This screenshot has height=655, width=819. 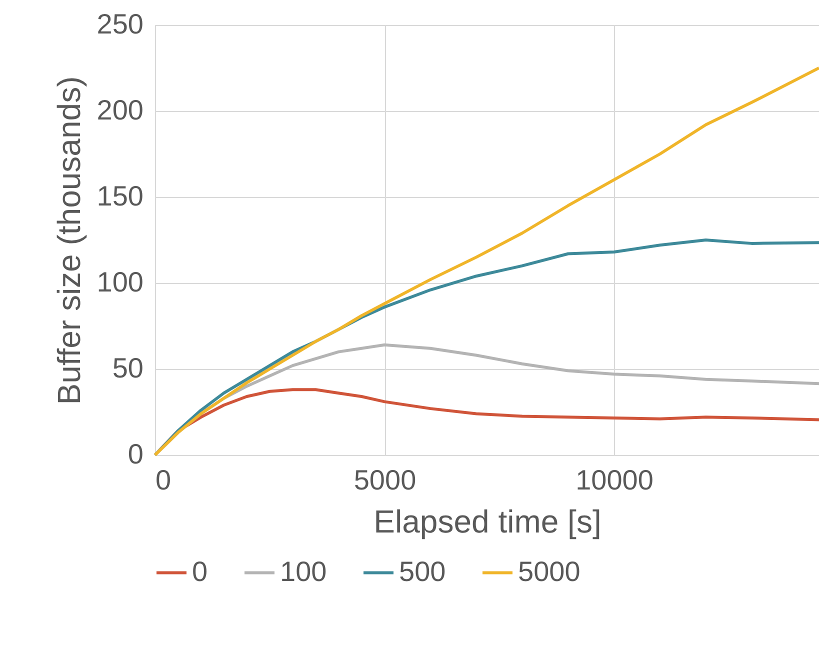 What do you see at coordinates (549, 571) in the screenshot?
I see `legend-label: 5000` at bounding box center [549, 571].